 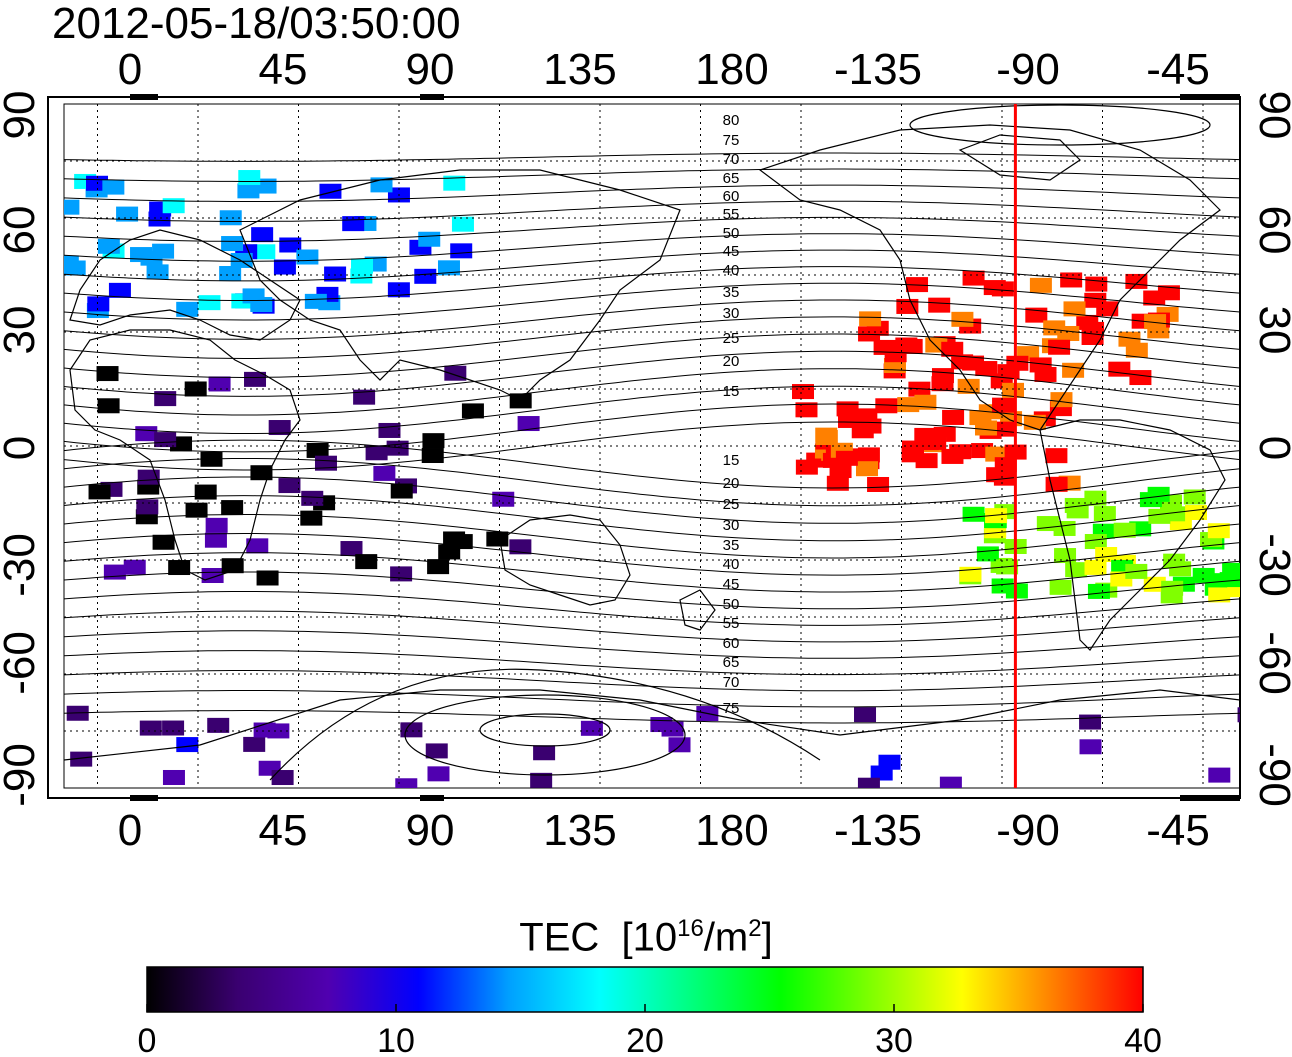 What do you see at coordinates (1060, 125) in the screenshot?
I see `north-pole-contour` at bounding box center [1060, 125].